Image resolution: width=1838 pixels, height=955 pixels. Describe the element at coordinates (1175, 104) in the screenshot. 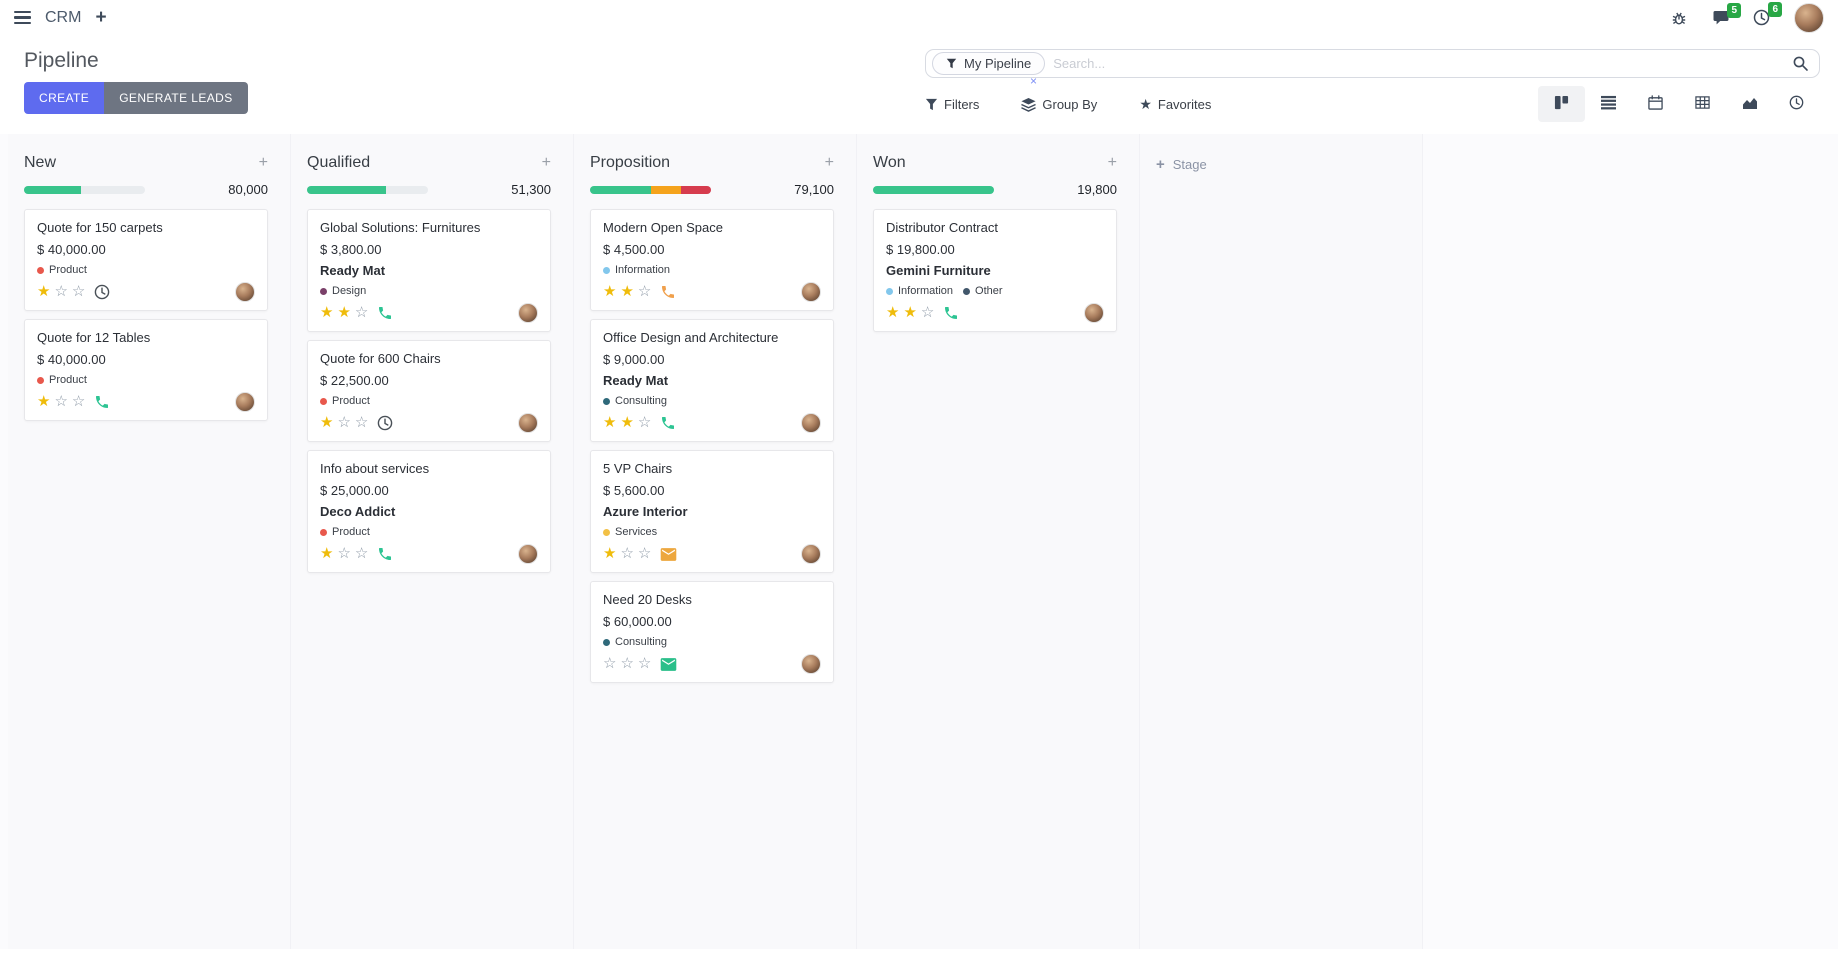

I see `favorites-button: ★ Favorites` at that location.